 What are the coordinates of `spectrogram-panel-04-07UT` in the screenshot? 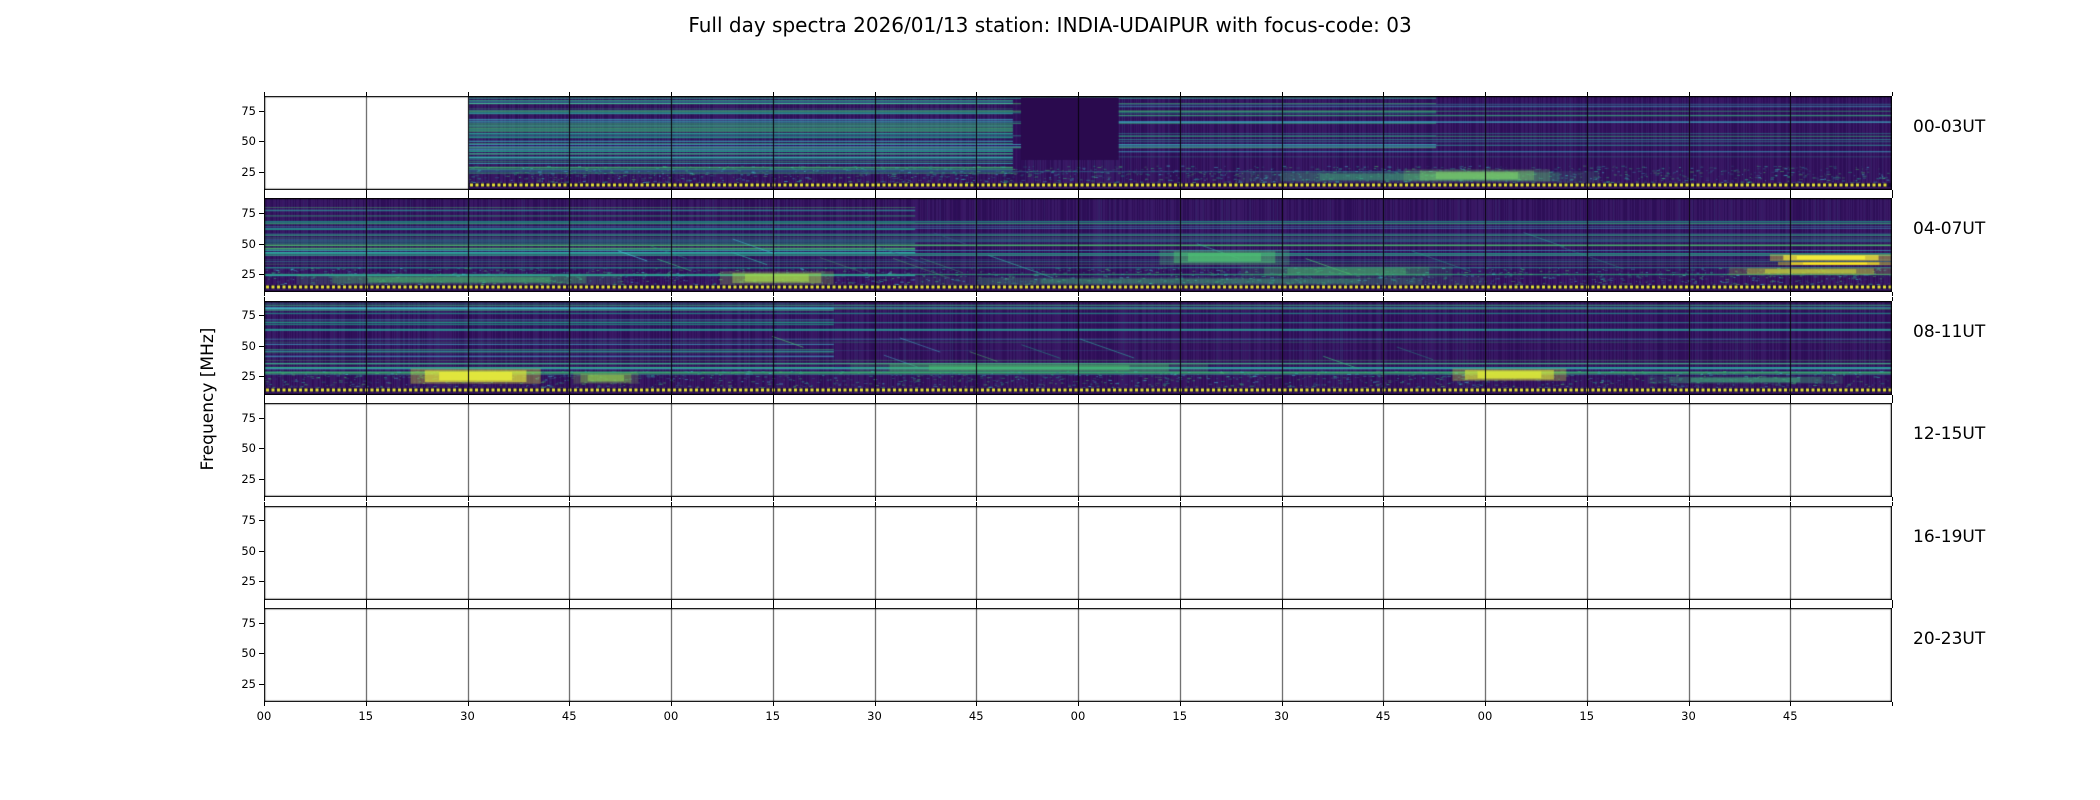 It's located at (1078, 245).